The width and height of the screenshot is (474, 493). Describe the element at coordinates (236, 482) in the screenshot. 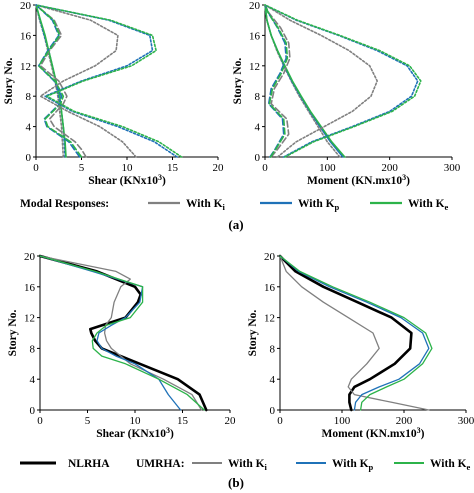

I see `panel-label-b: (b)` at that location.